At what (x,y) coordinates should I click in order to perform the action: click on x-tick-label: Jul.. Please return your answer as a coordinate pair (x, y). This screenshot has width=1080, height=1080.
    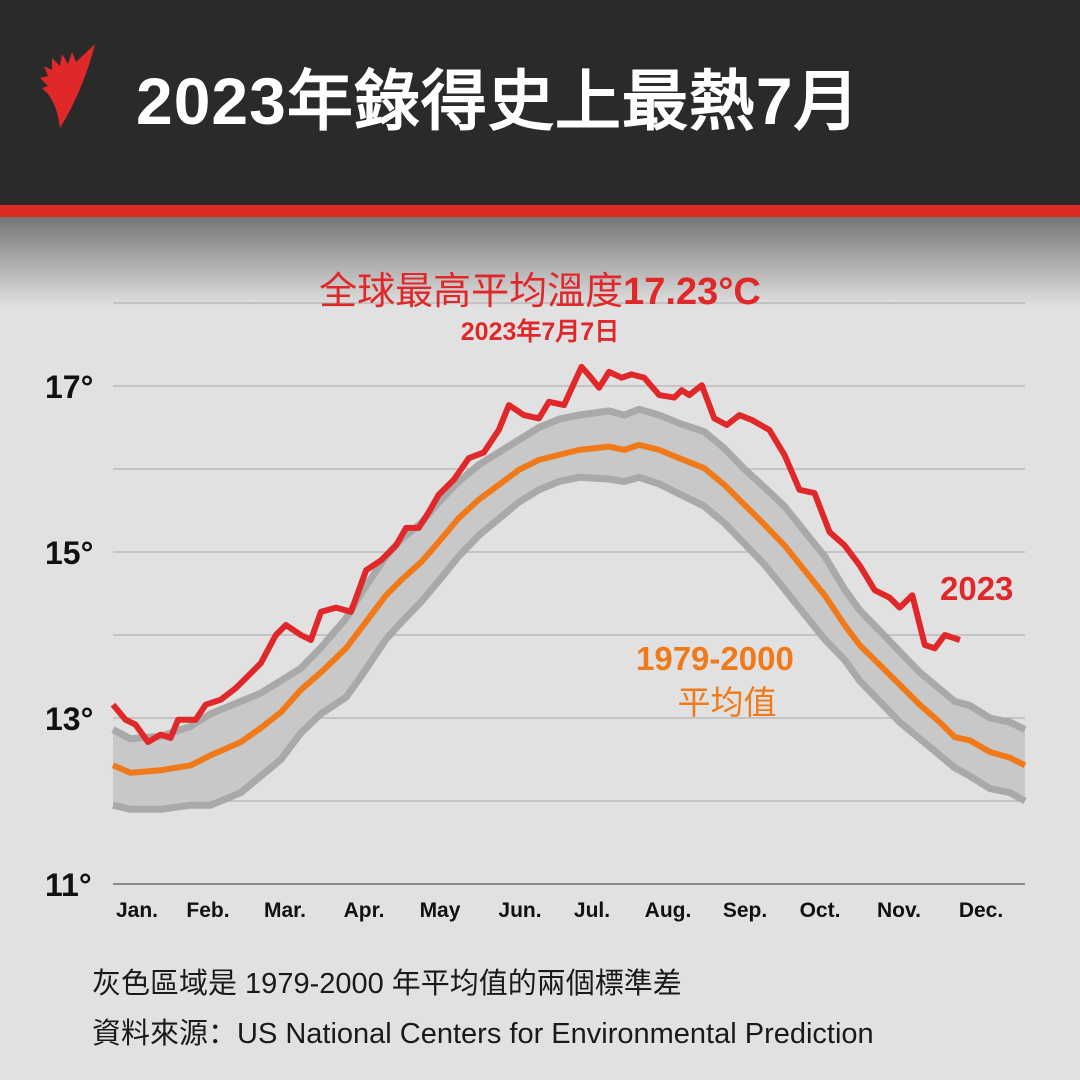
    Looking at the image, I should click on (592, 910).